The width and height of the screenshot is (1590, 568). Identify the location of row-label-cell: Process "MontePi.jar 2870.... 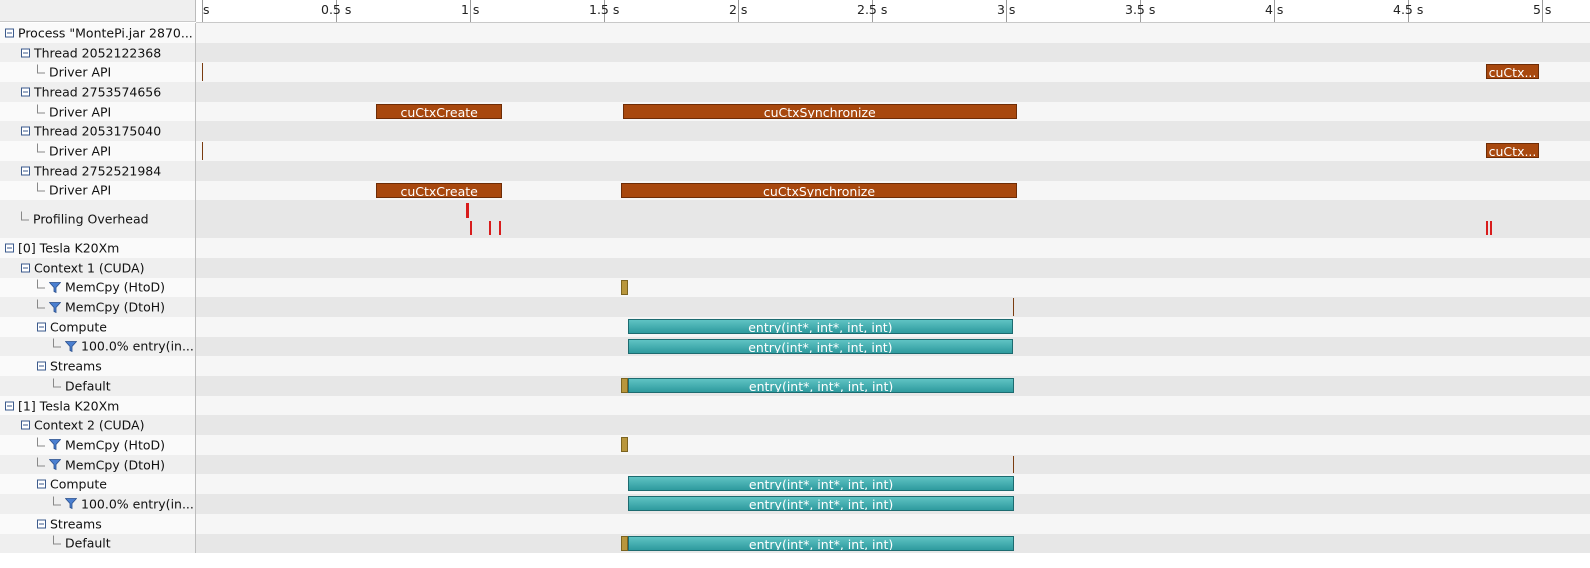
(98, 33).